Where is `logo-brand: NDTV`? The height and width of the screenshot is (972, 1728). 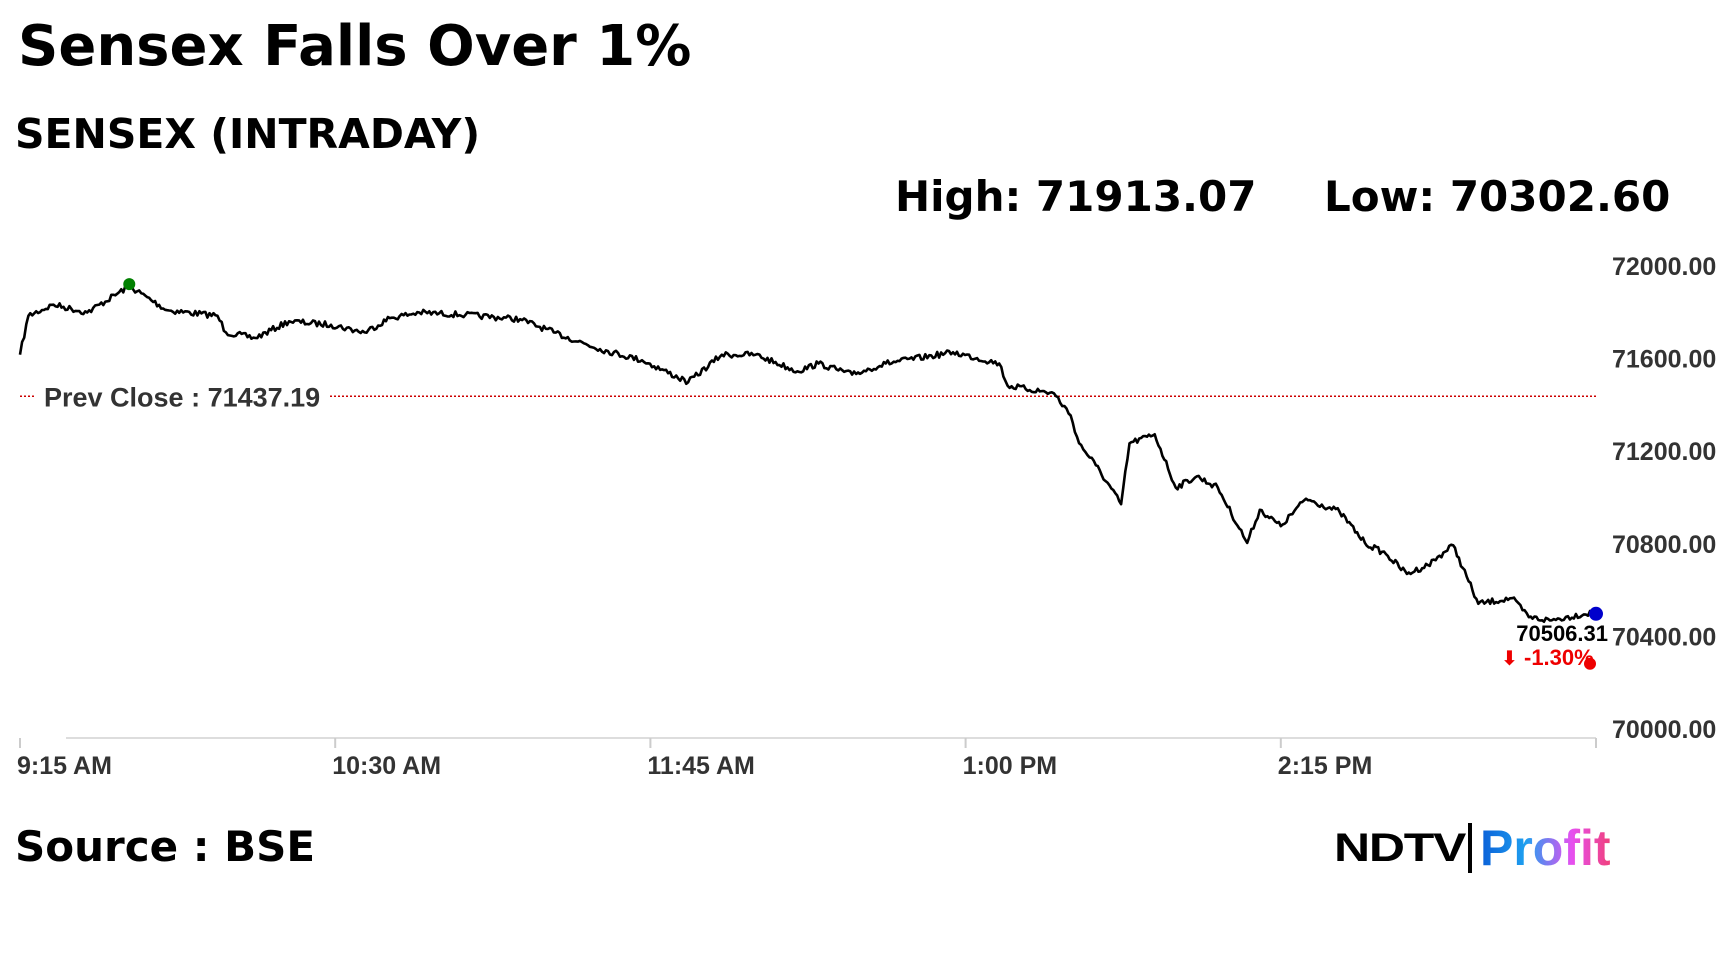 logo-brand: NDTV is located at coordinates (1400, 847).